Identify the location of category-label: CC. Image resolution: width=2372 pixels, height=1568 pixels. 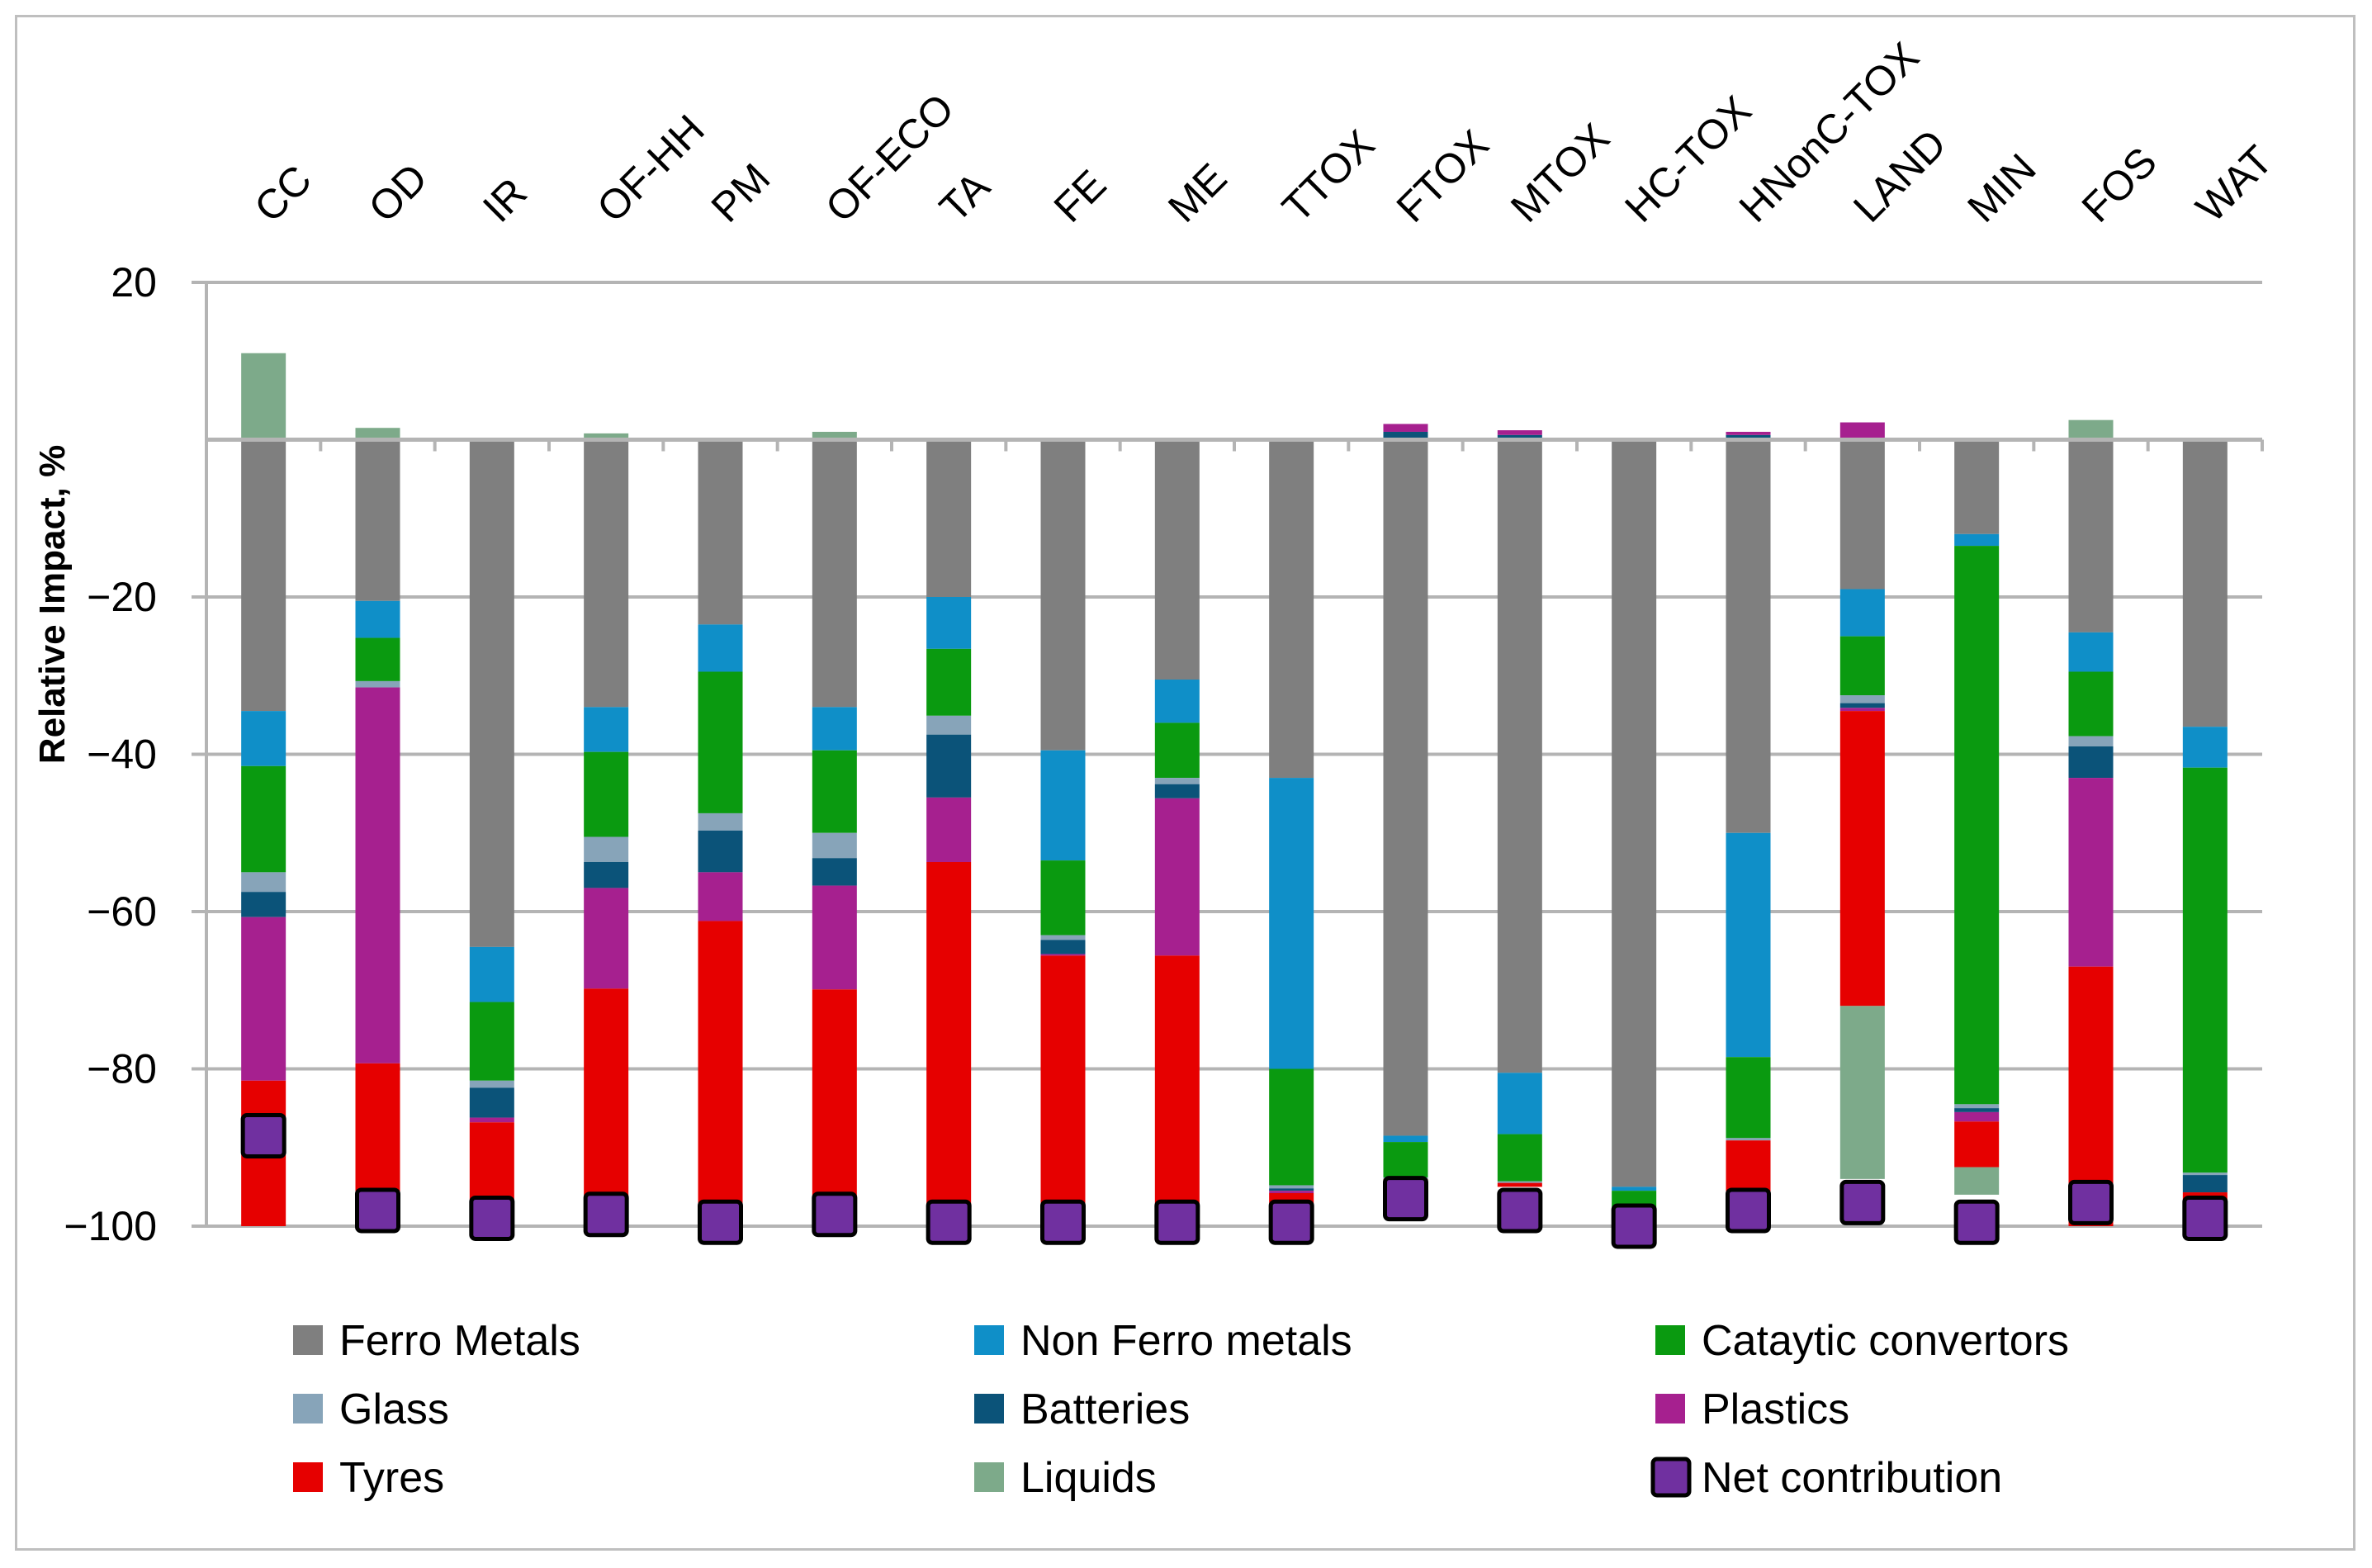
(282, 193).